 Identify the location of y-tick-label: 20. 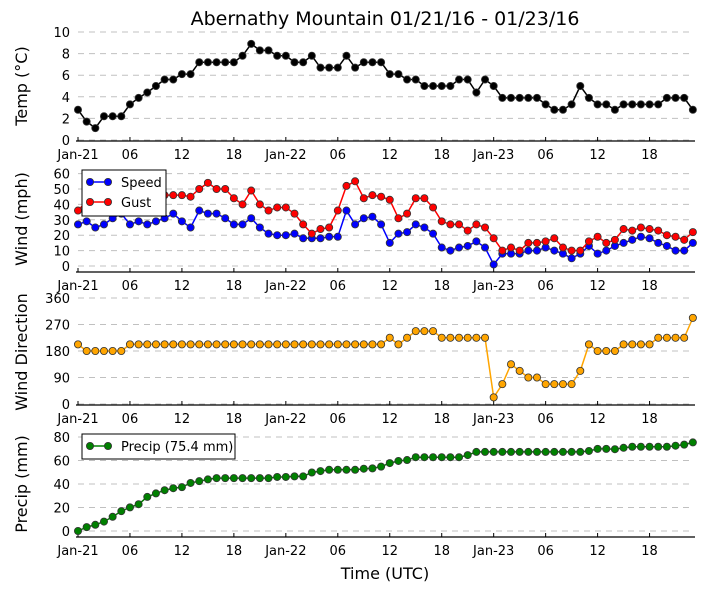
(61, 236).